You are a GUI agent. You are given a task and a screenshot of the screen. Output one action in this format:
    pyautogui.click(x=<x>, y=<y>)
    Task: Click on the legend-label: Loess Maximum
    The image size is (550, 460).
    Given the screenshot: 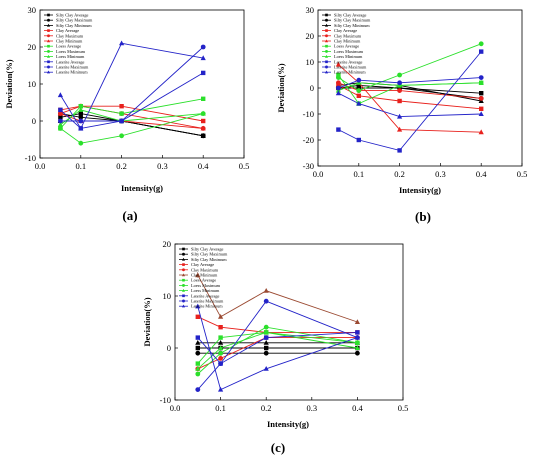 What is the action you would take?
    pyautogui.click(x=206, y=285)
    